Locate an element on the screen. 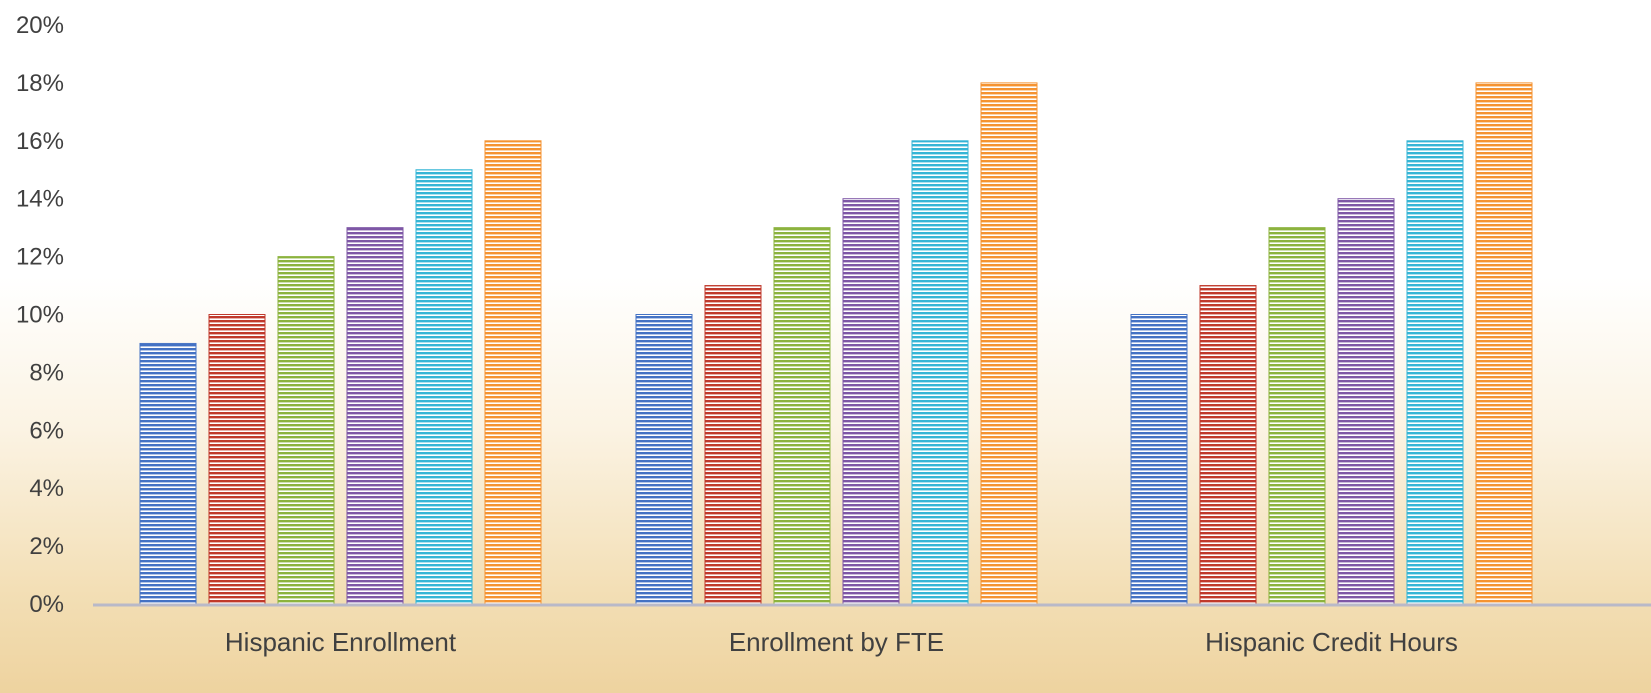 The height and width of the screenshot is (693, 1651). y-tick-label: 16% is located at coordinates (40, 141).